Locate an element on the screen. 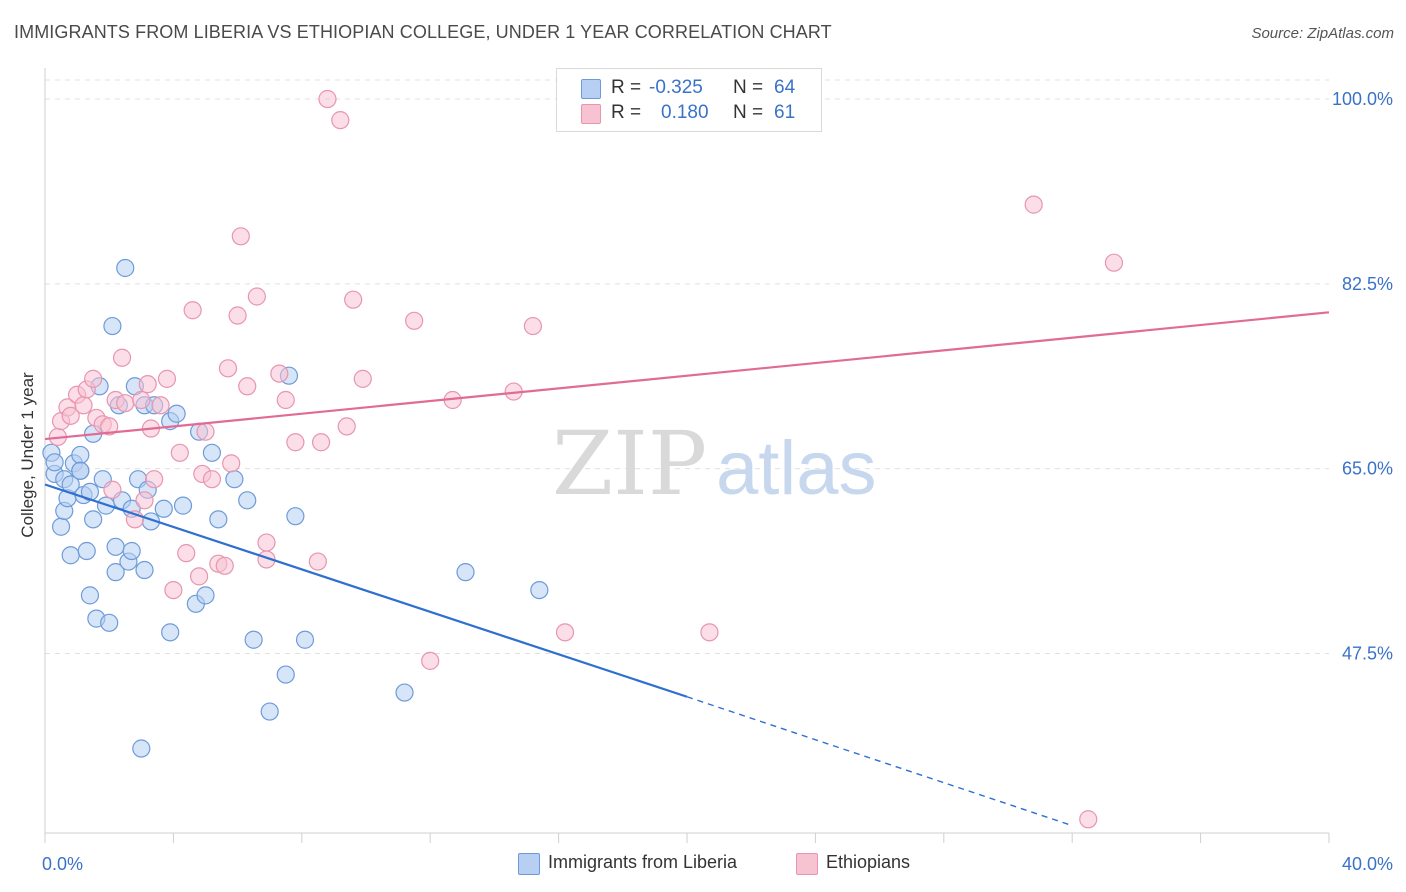 This screenshot has width=1406, height=892. liberia-trend-line is located at coordinates (366, 590).